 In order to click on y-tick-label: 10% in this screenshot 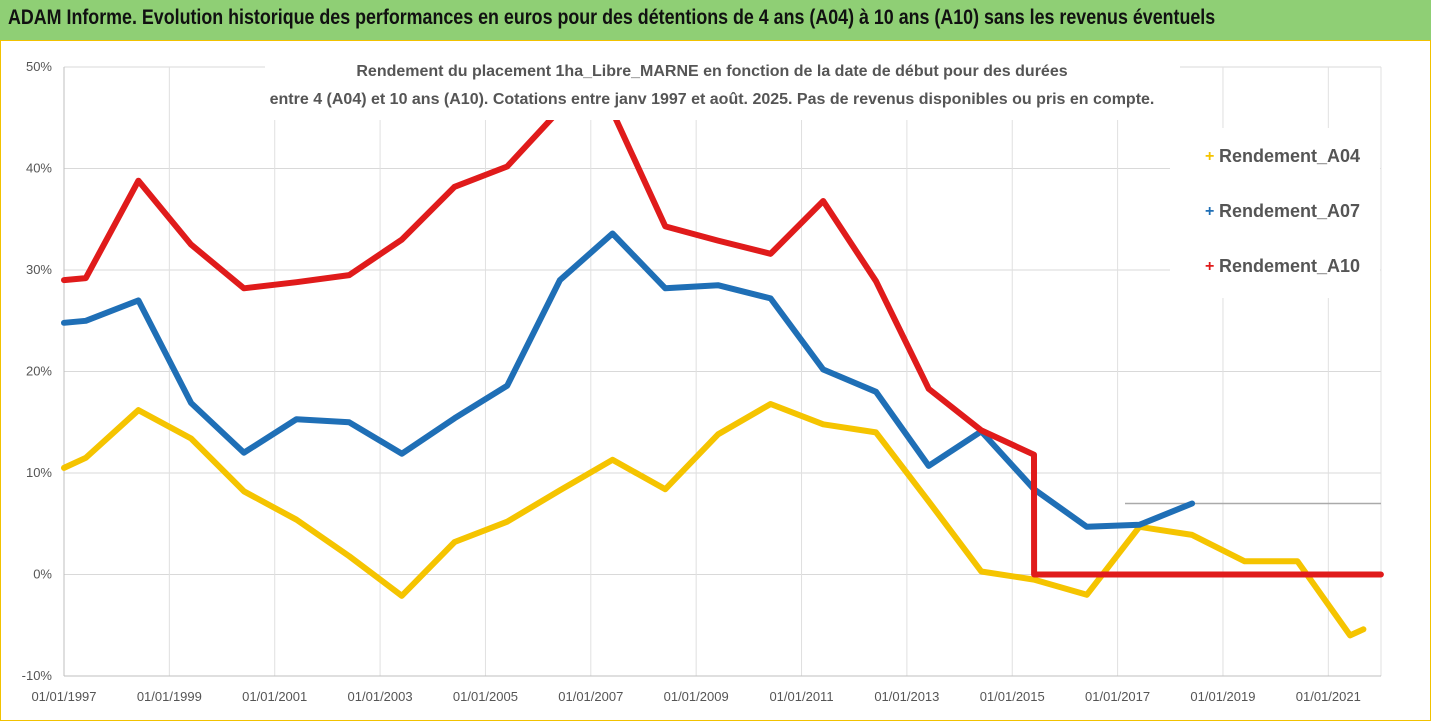, I will do `click(39, 472)`.